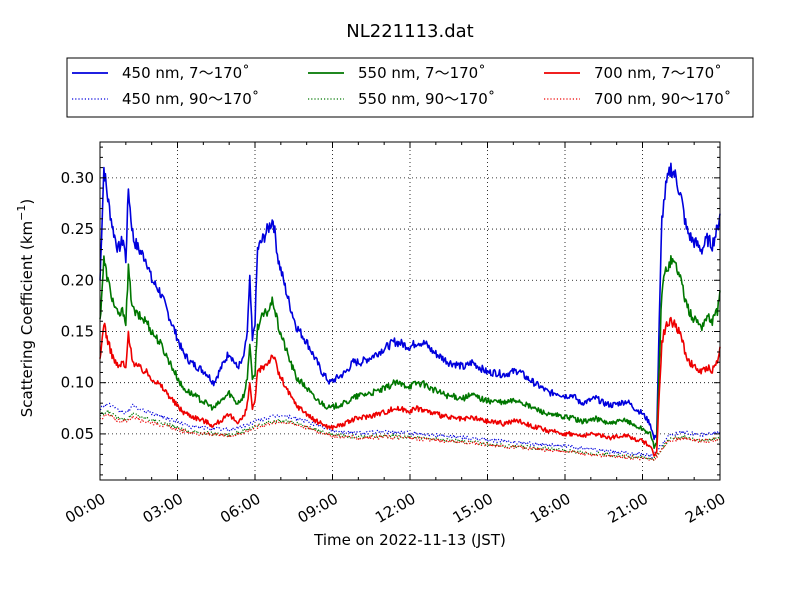 This screenshot has height=600, width=800. I want to click on y-tick-label: 0.05, so click(77, 434).